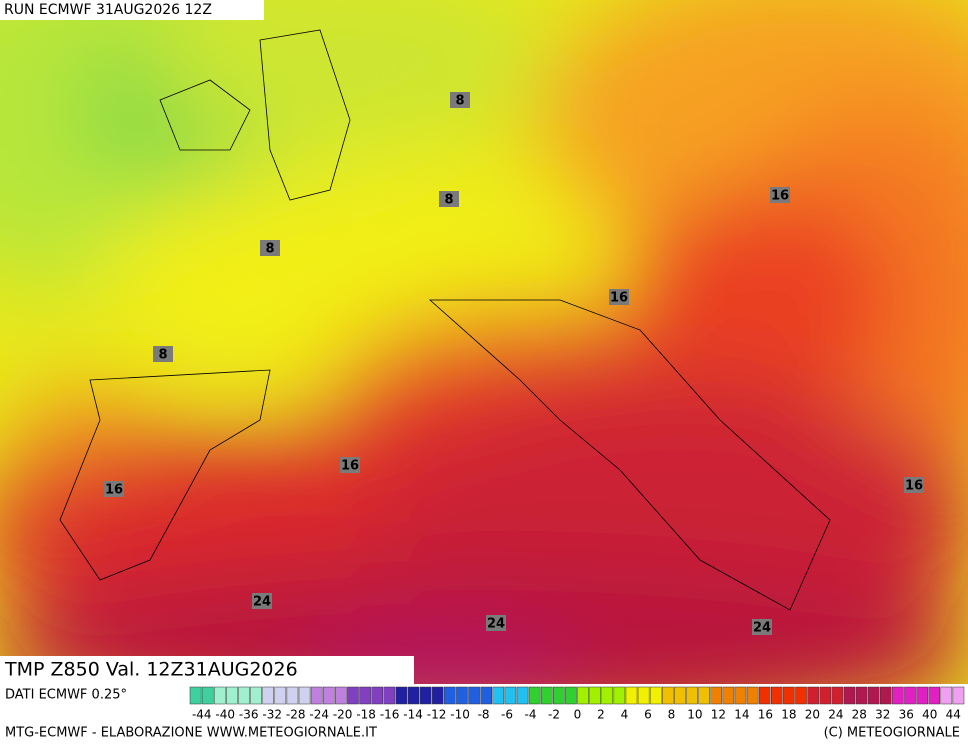  Describe the element at coordinates (390, 715) in the screenshot. I see `legend-tick-label: -16` at that location.